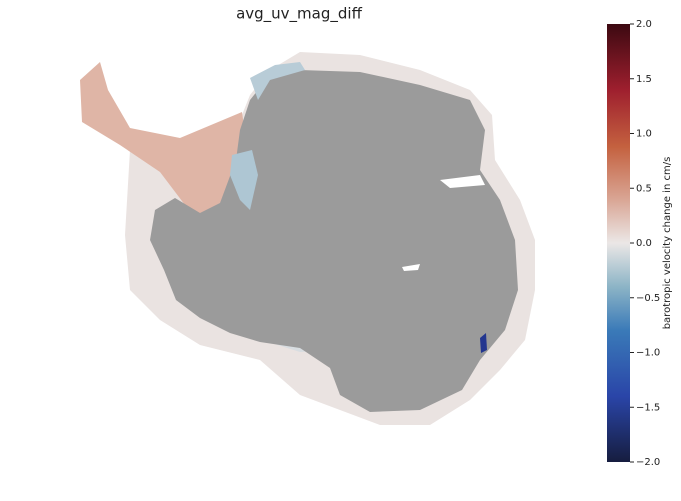 The height and width of the screenshot is (501, 681). I want to click on colorbar-tick-label: 0.0, so click(644, 243).